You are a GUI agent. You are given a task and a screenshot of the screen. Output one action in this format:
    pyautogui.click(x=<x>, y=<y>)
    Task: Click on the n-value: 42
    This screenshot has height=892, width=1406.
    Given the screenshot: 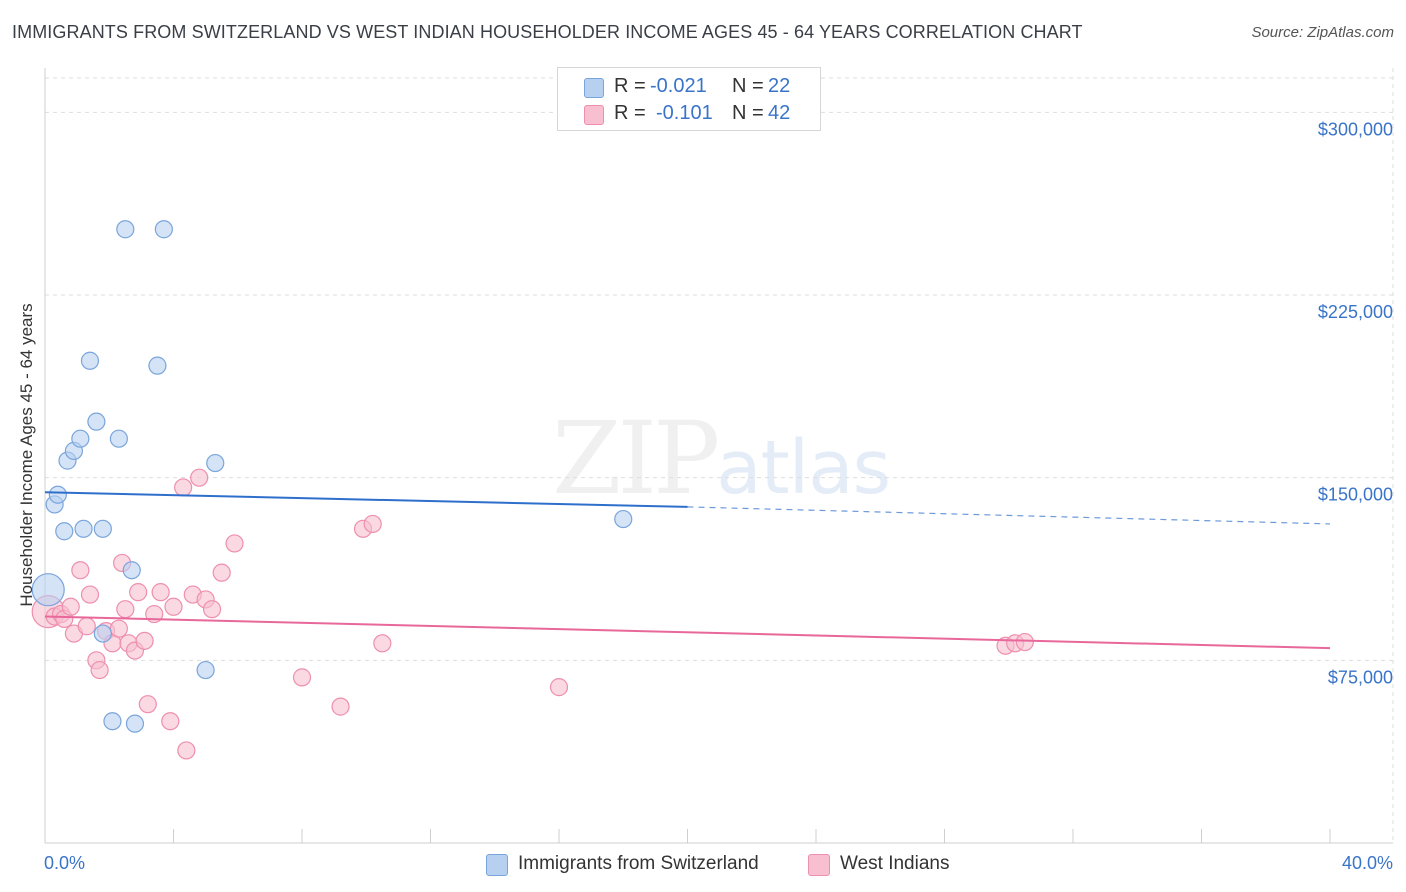 What is the action you would take?
    pyautogui.click(x=779, y=113)
    